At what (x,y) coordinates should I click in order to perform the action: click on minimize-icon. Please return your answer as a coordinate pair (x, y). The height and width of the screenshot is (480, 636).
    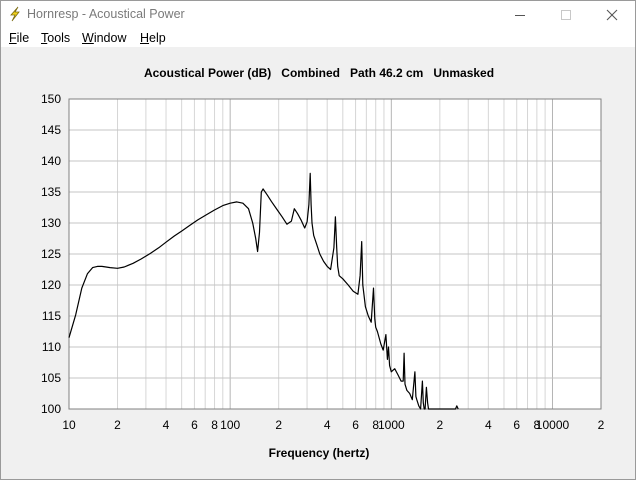
    Looking at the image, I should click on (520, 15).